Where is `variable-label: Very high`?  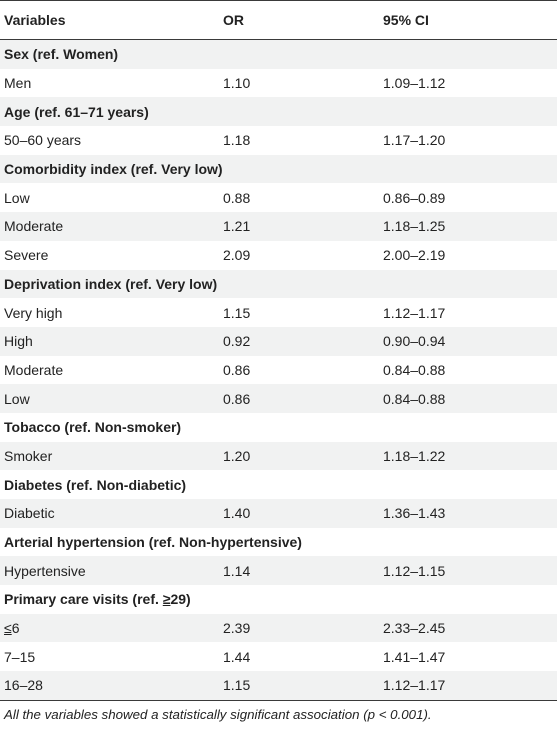 variable-label: Very high is located at coordinates (33, 312).